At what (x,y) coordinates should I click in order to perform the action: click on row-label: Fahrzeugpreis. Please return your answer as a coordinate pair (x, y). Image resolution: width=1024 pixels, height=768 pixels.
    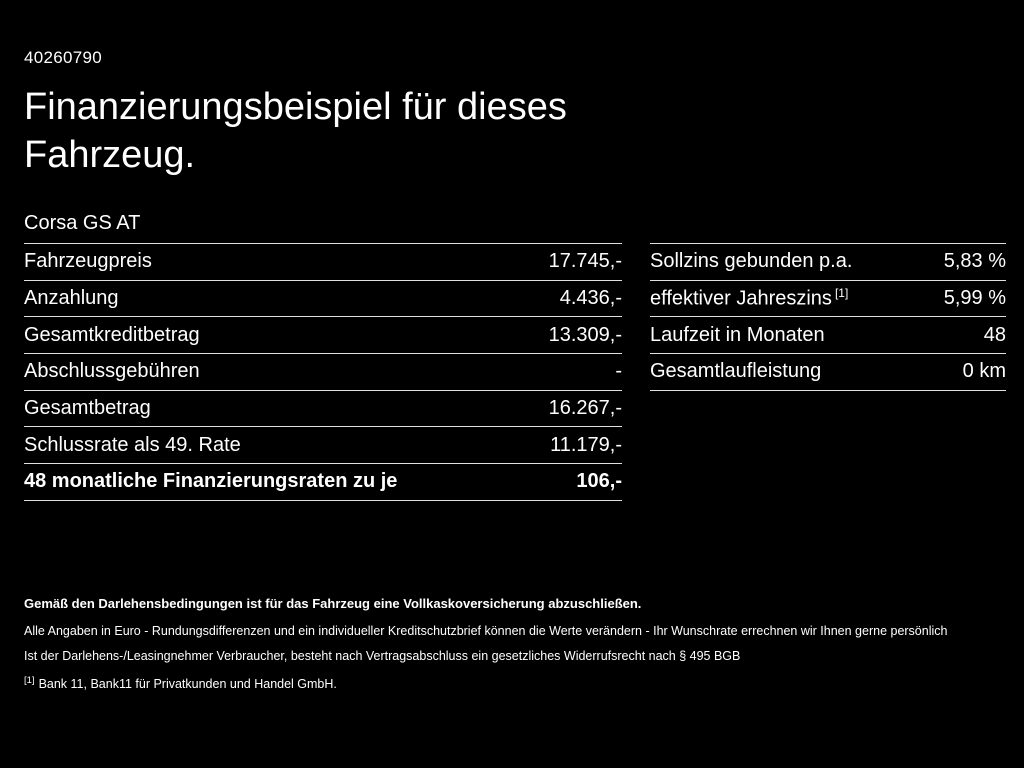
    Looking at the image, I should click on (88, 261).